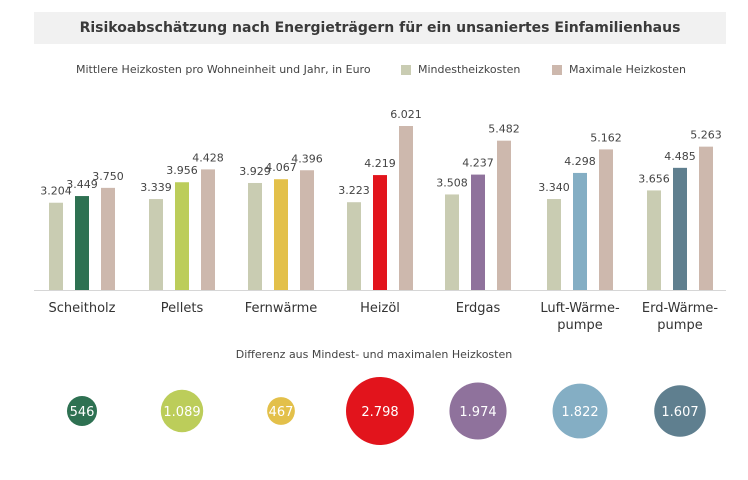 This screenshot has width=748, height=480. Describe the element at coordinates (478, 163) in the screenshot. I see `value-label-mid-4: 4.237` at that location.